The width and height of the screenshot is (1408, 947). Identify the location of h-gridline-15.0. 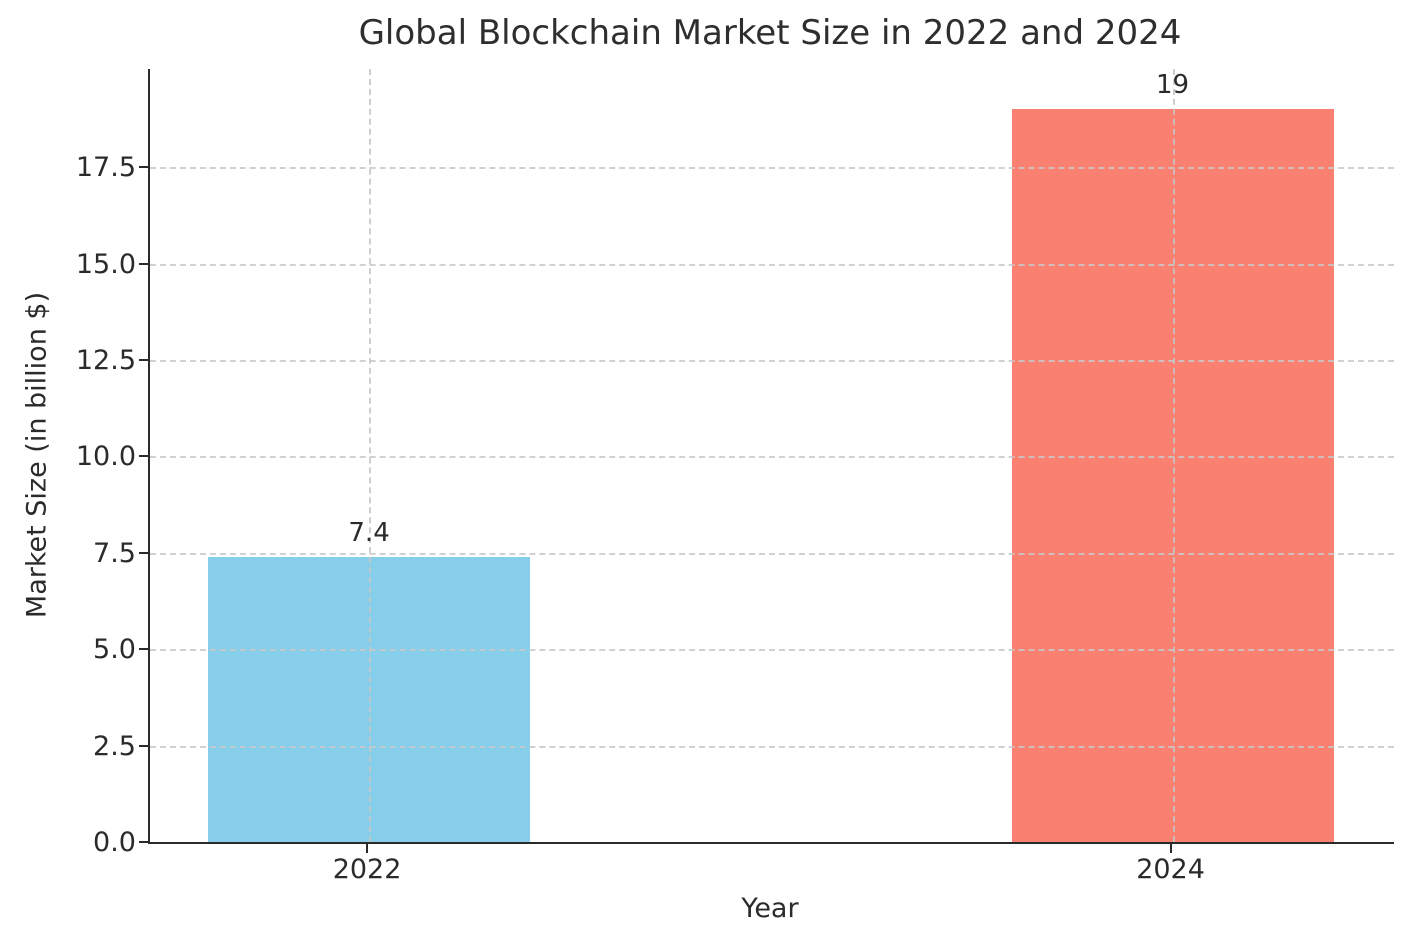
(772, 264).